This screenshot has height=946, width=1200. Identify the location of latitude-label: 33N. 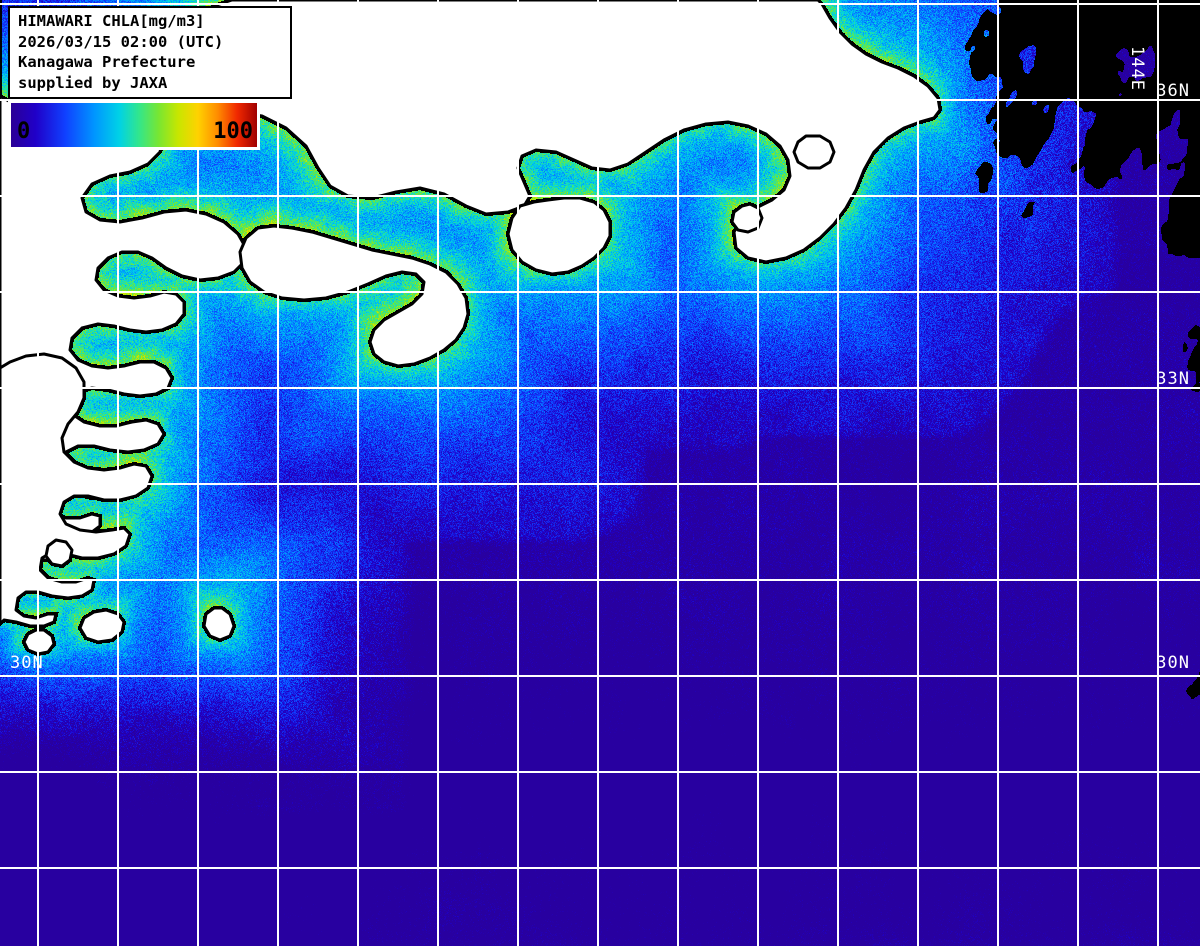
(1173, 379).